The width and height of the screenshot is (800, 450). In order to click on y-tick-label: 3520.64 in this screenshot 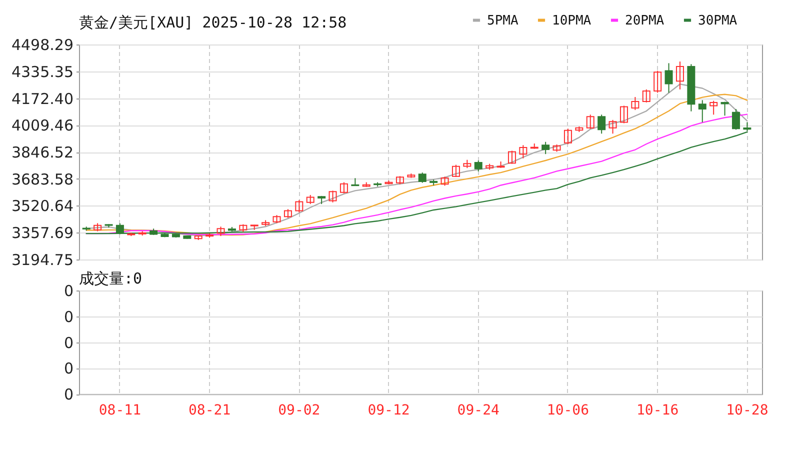, I will do `click(42, 206)`.